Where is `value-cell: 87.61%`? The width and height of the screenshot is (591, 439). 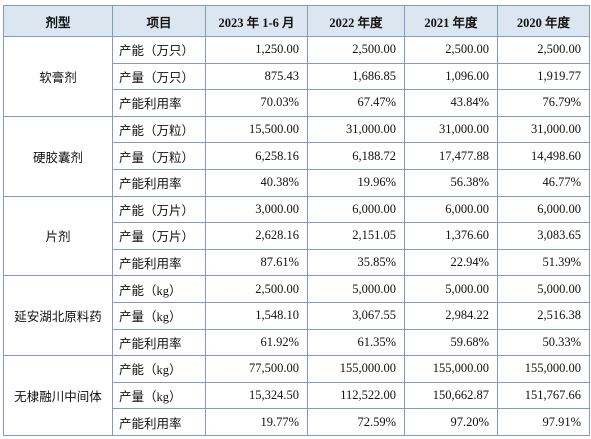
value-cell: 87.61% is located at coordinates (256, 262).